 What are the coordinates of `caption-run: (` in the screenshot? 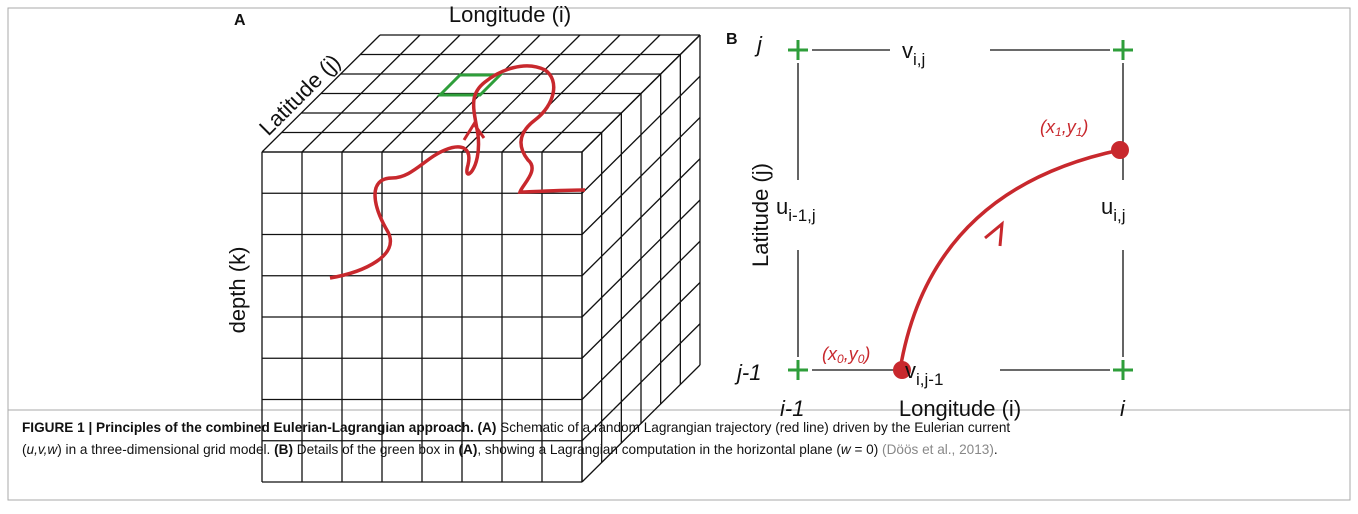 It's located at (24, 449).